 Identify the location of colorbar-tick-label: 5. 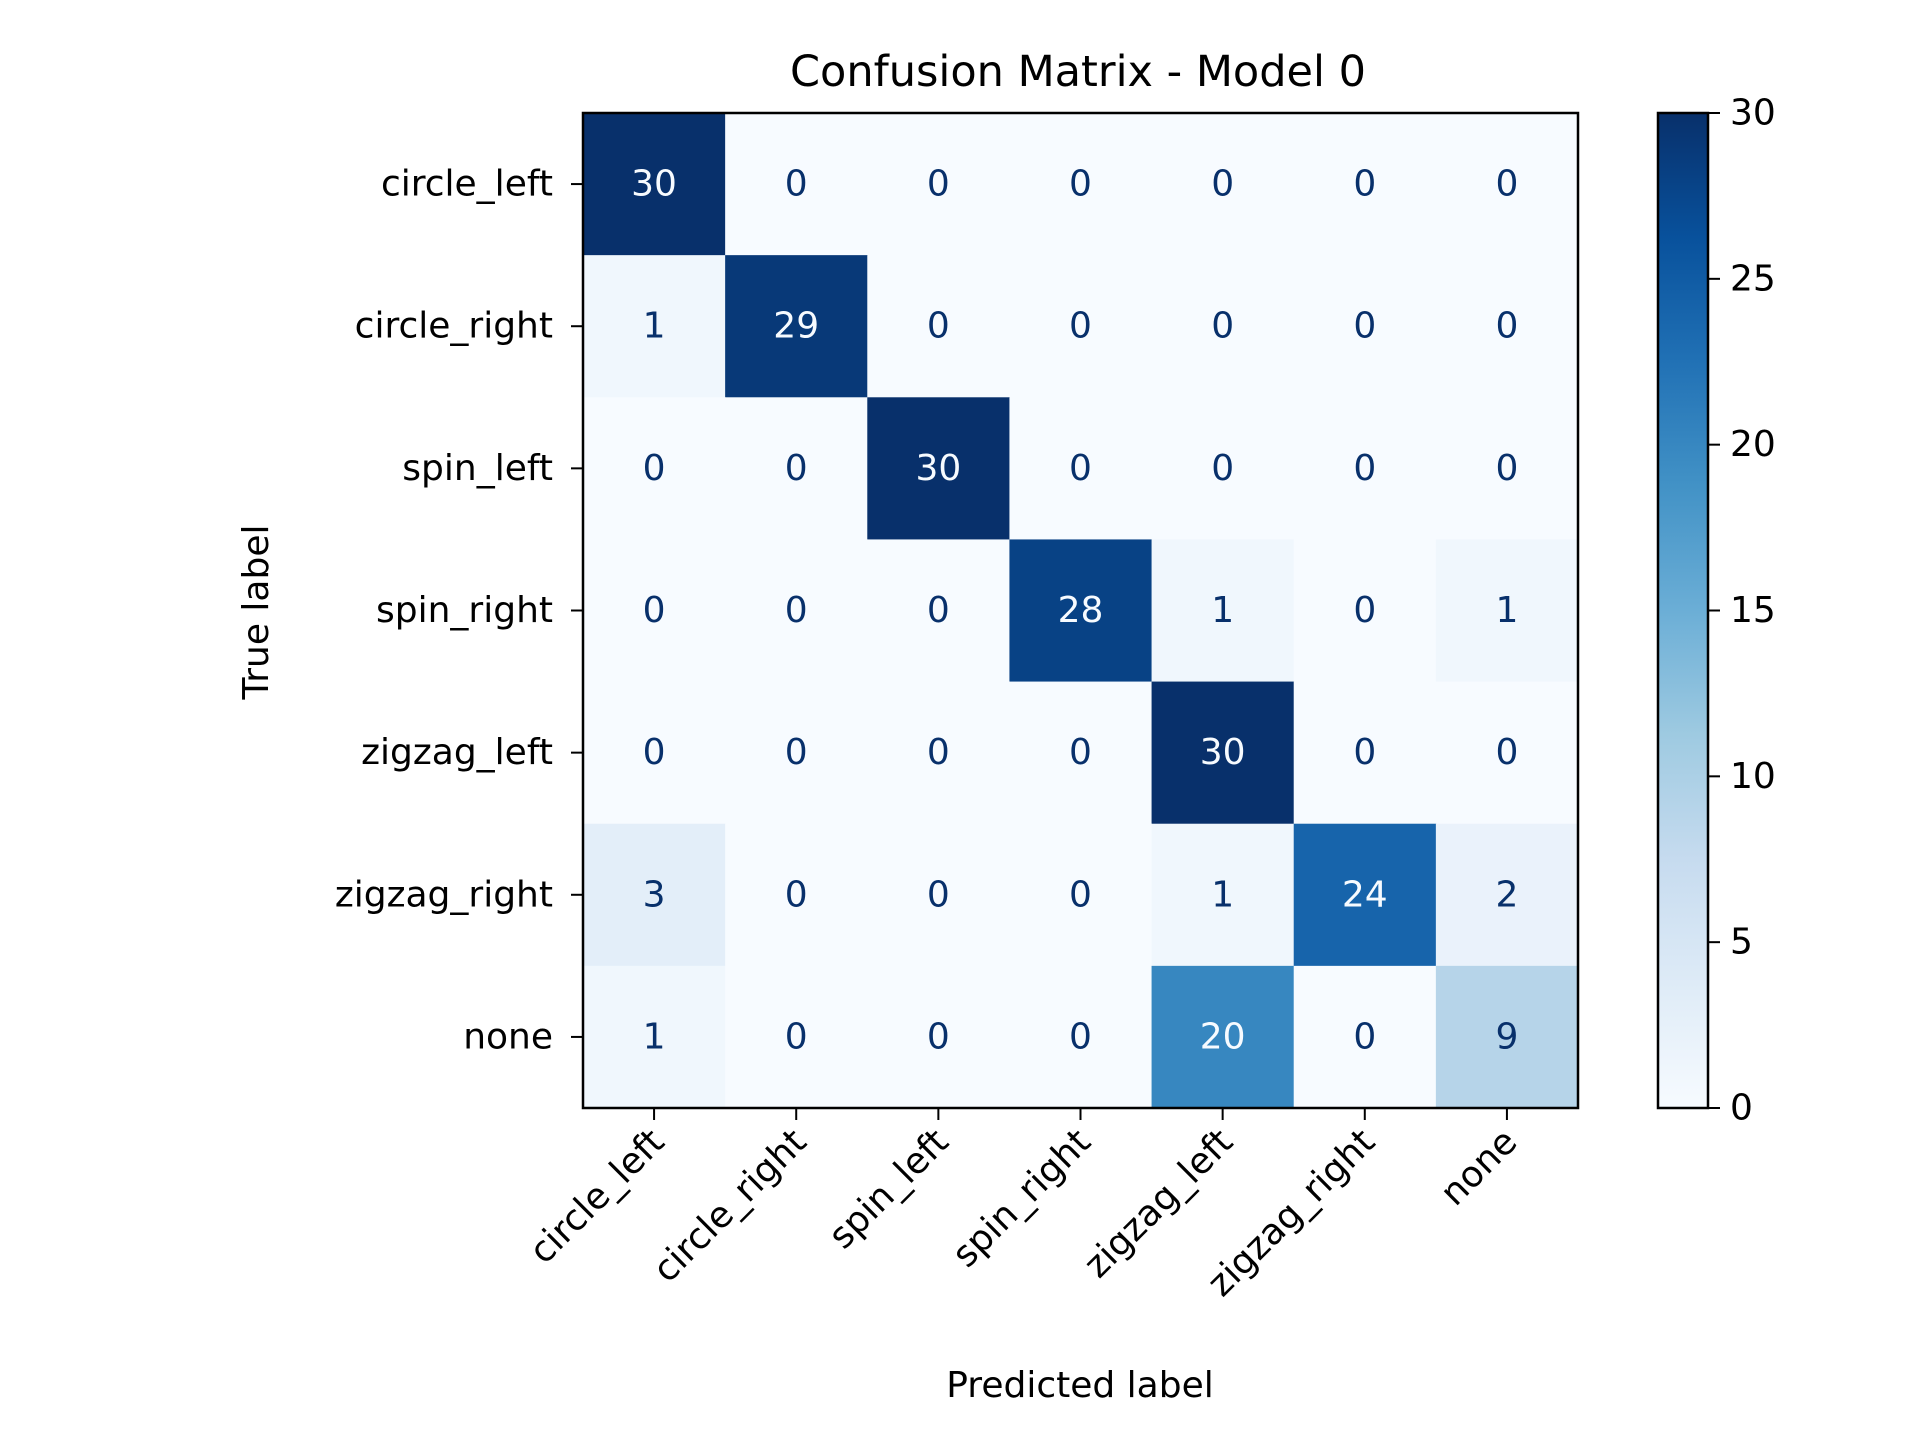
(1741, 942).